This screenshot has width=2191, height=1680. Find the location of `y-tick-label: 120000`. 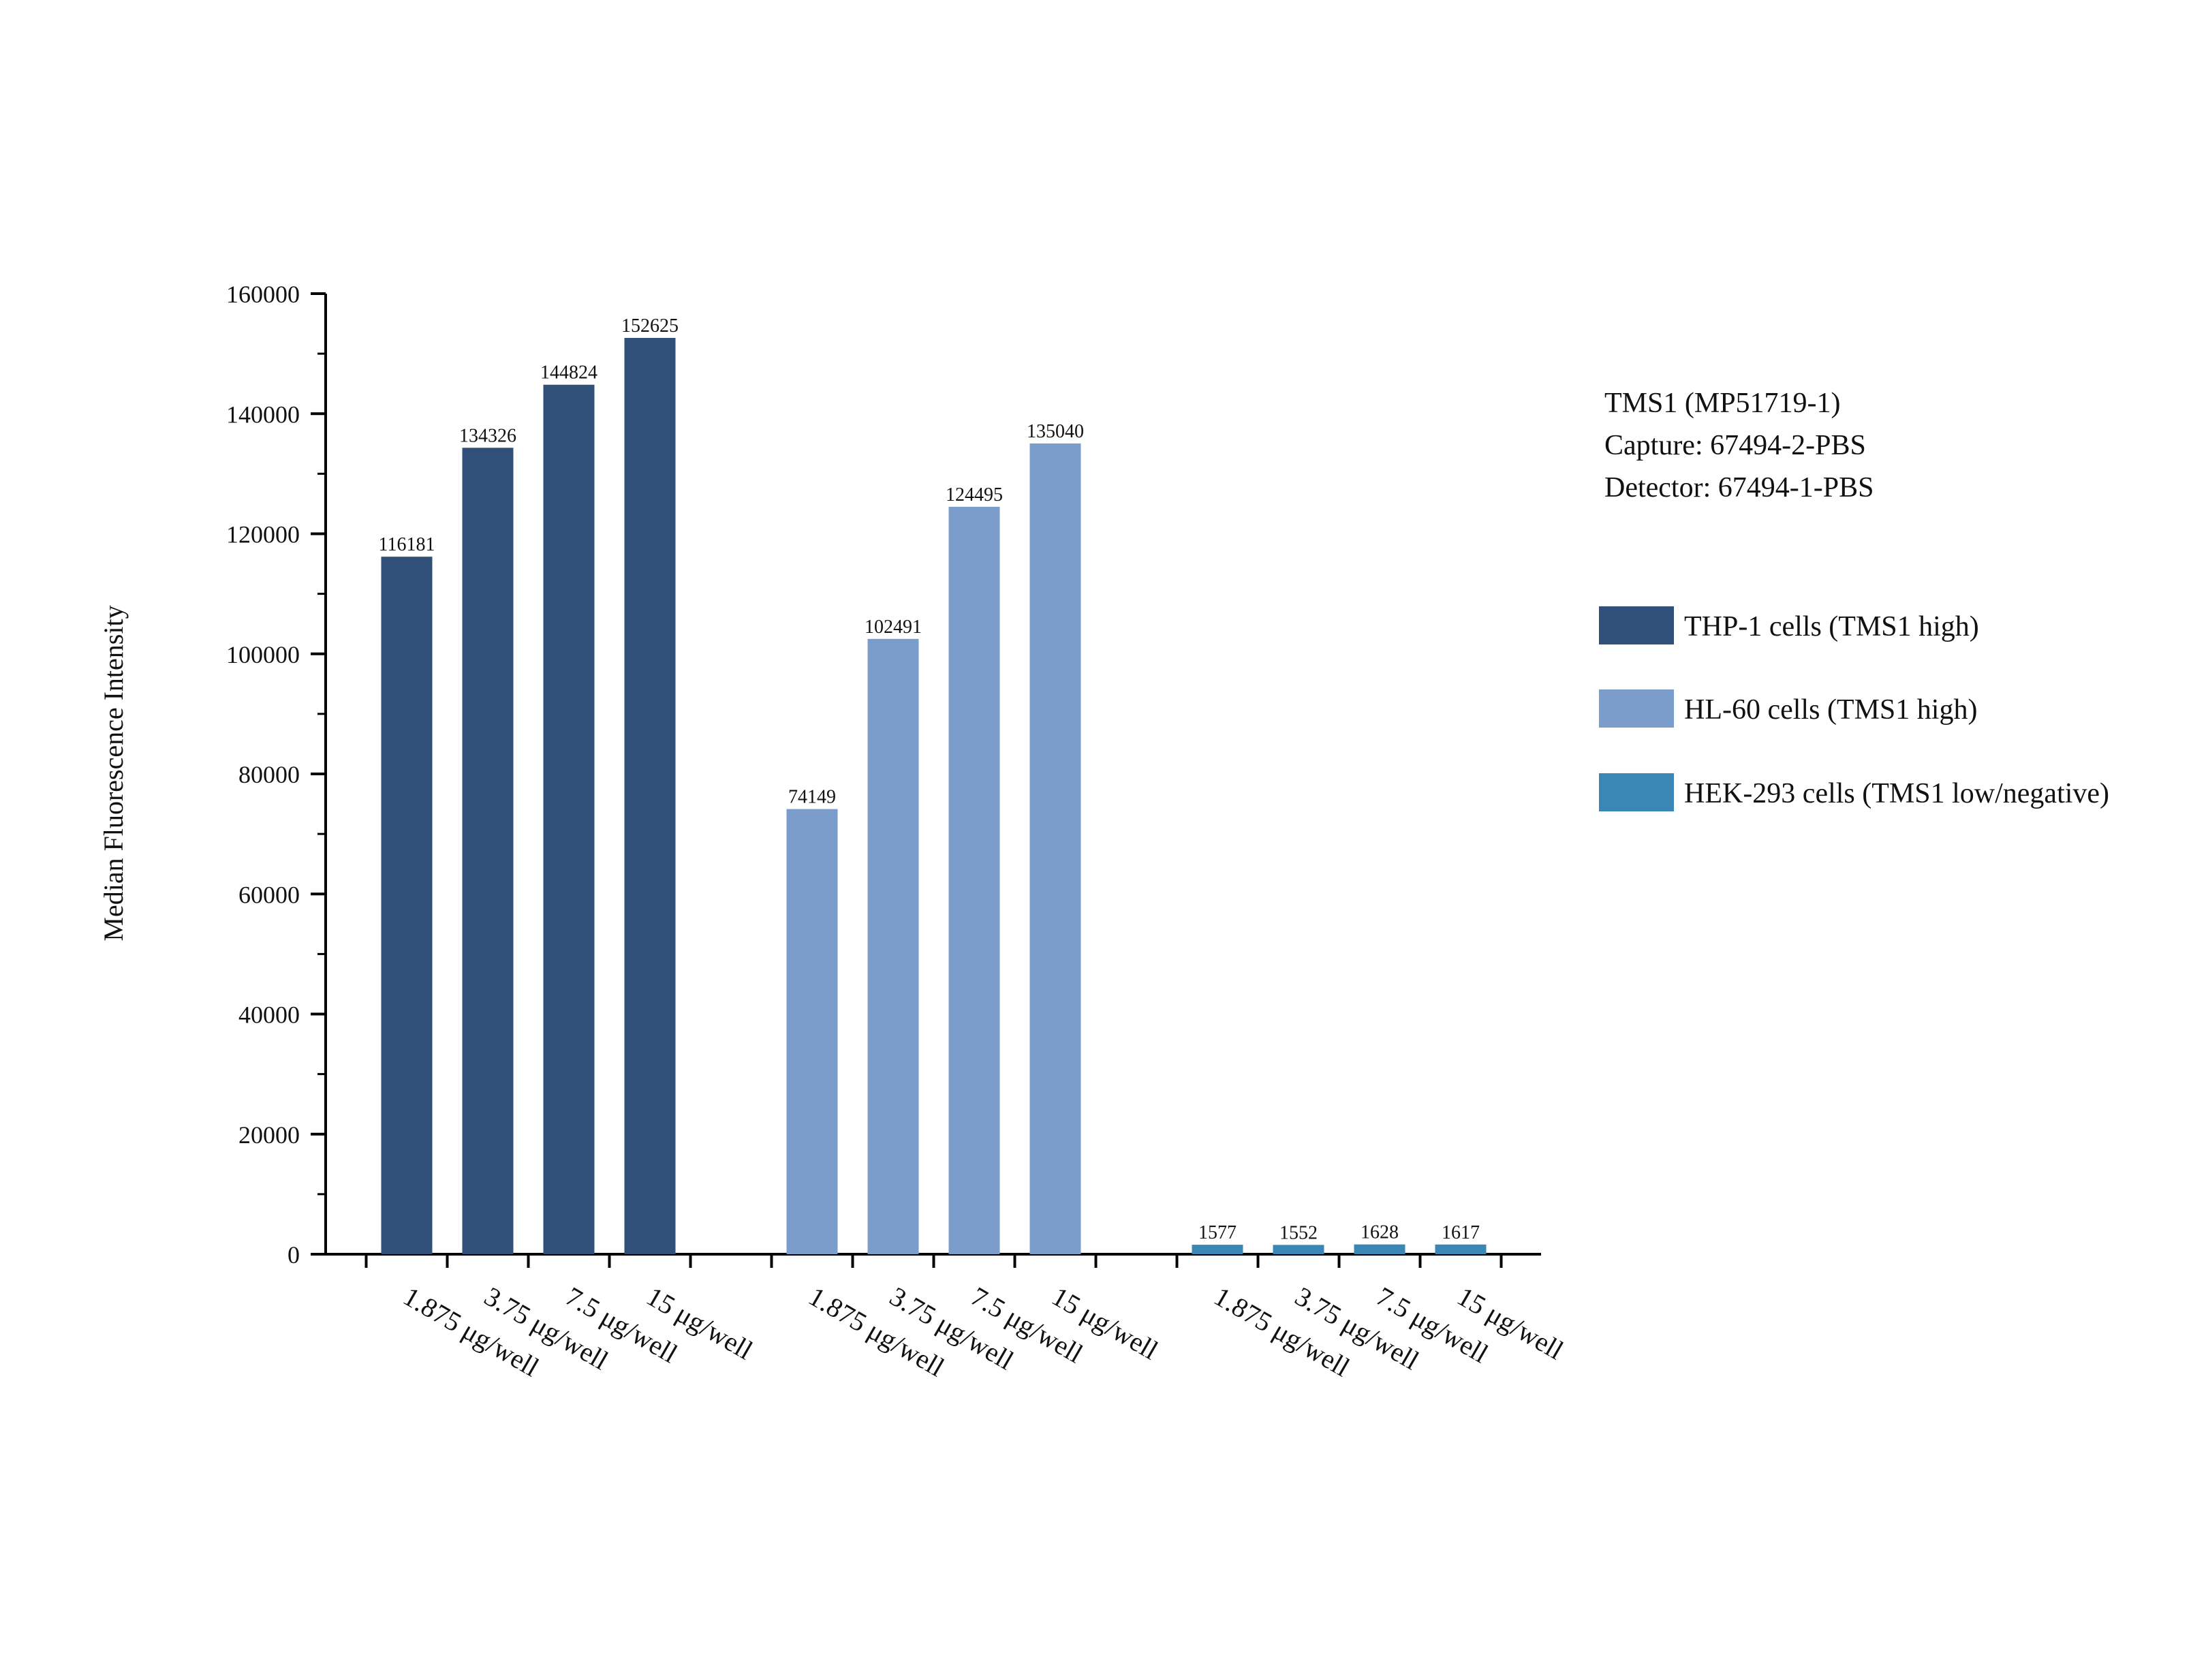

y-tick-label: 120000 is located at coordinates (263, 534).